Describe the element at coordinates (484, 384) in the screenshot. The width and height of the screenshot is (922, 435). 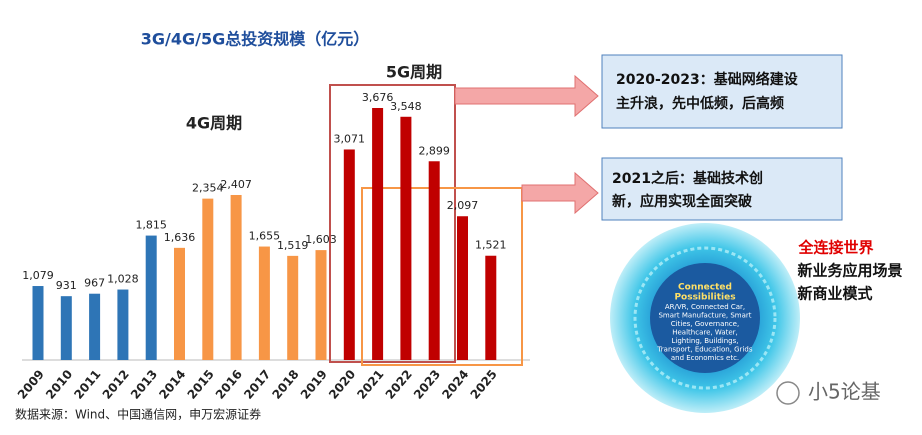
I see `x-tick-label: 2025` at that location.